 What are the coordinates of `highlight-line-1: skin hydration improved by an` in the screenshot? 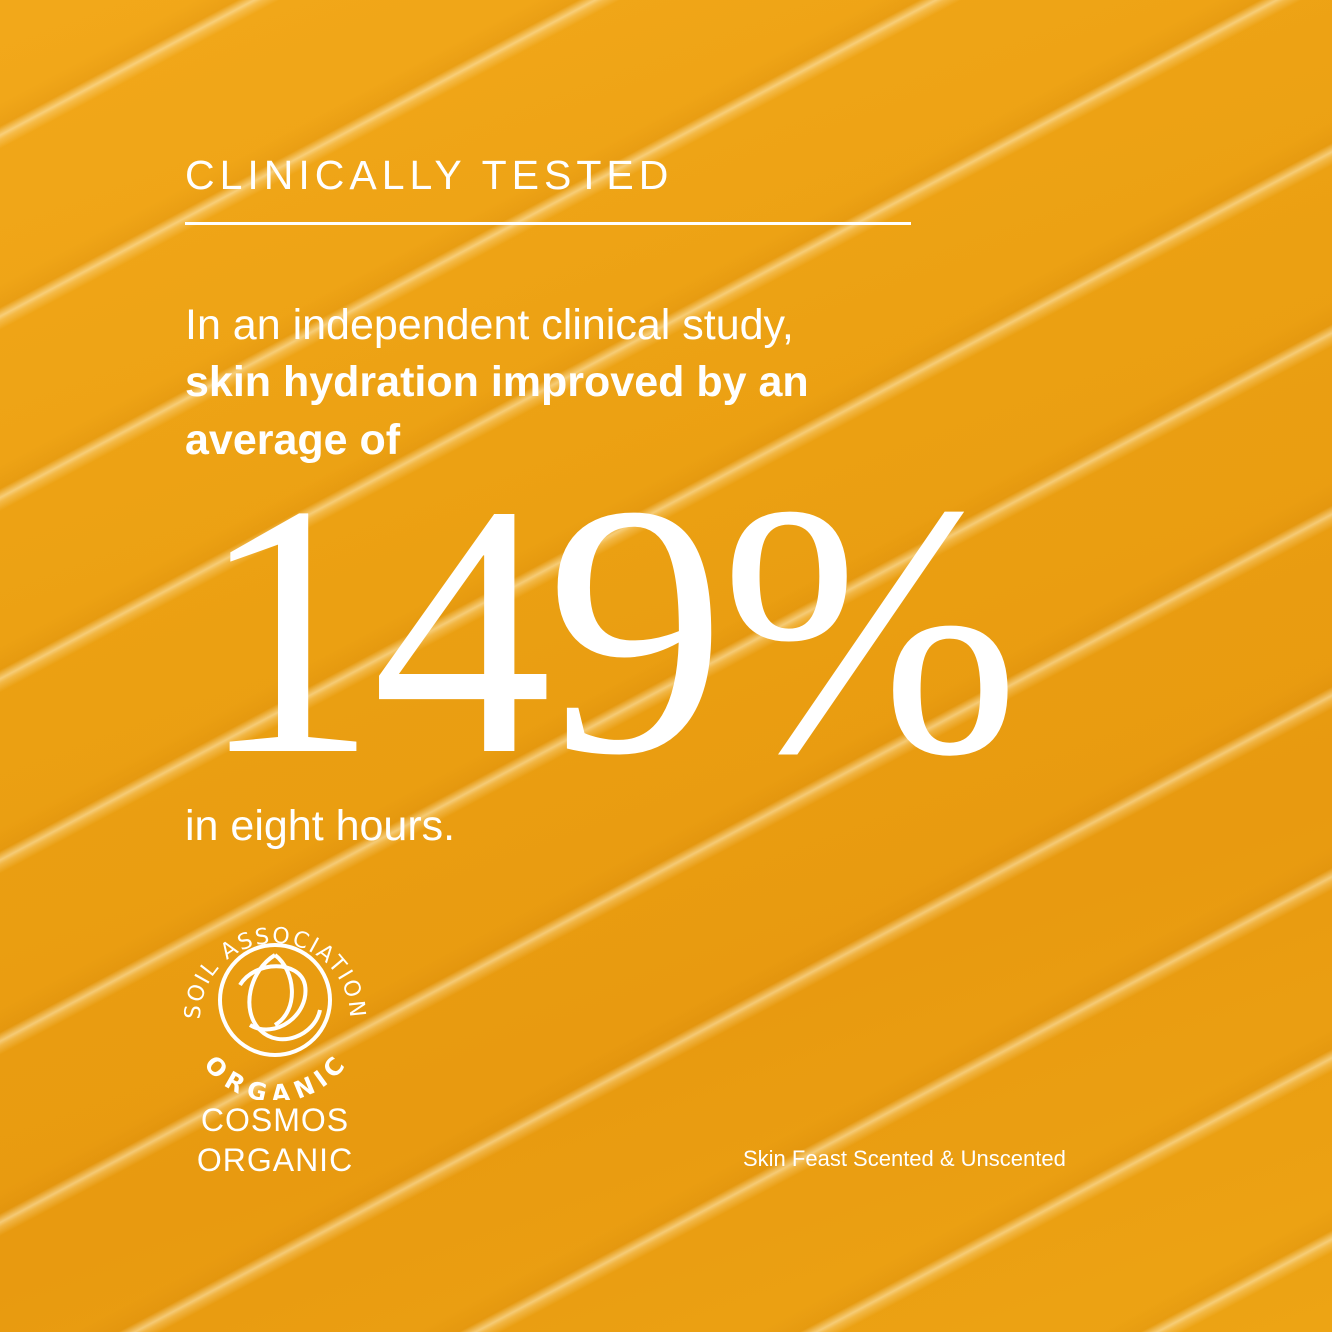 It's located at (497, 382).